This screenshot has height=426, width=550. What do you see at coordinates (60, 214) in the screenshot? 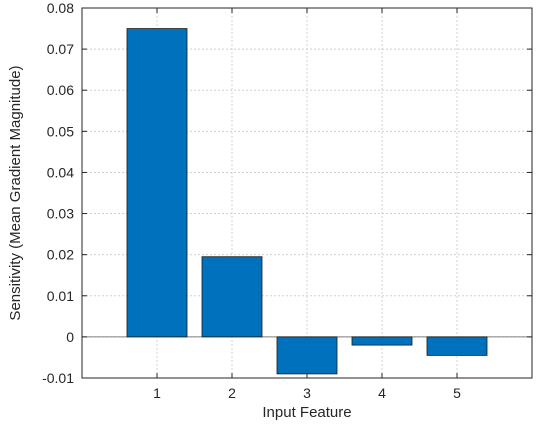
I see `y-tick-label: 0.03` at bounding box center [60, 214].